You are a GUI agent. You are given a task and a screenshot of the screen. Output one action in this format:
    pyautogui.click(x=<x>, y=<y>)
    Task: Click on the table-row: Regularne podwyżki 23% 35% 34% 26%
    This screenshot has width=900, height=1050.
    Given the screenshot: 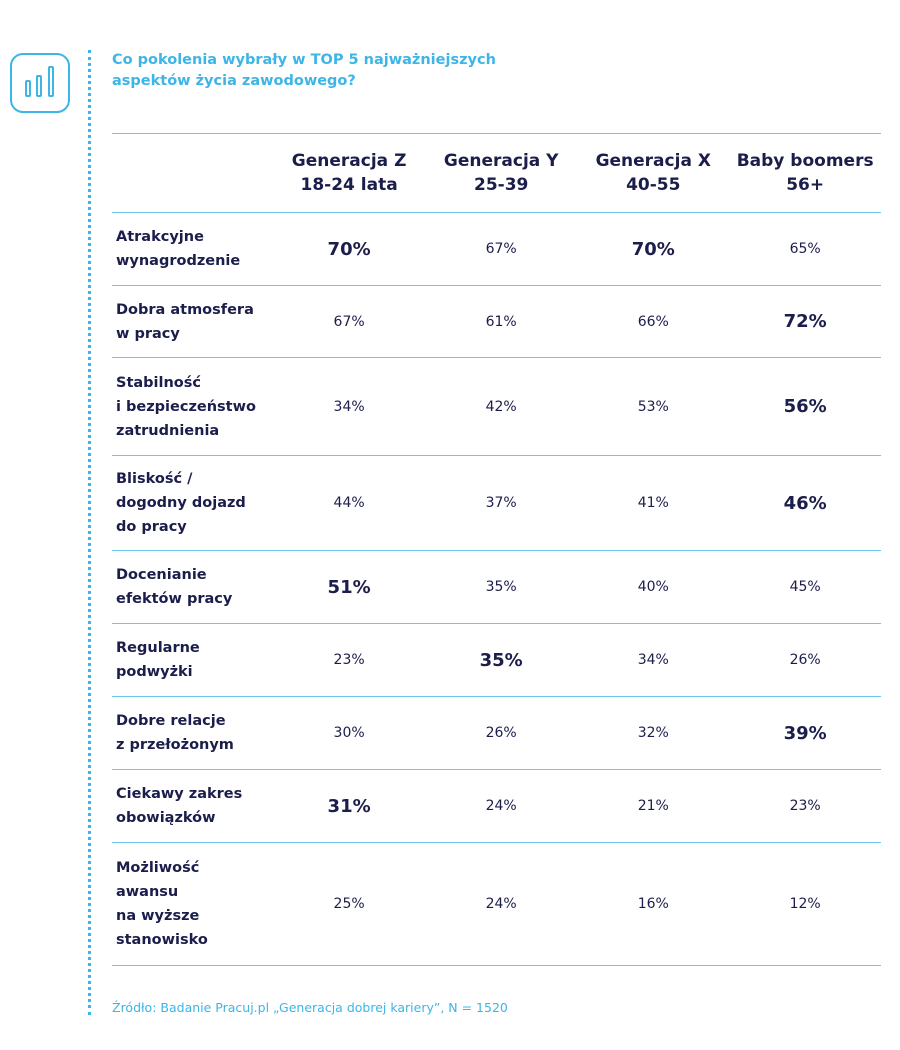 What is the action you would take?
    pyautogui.click(x=496, y=660)
    